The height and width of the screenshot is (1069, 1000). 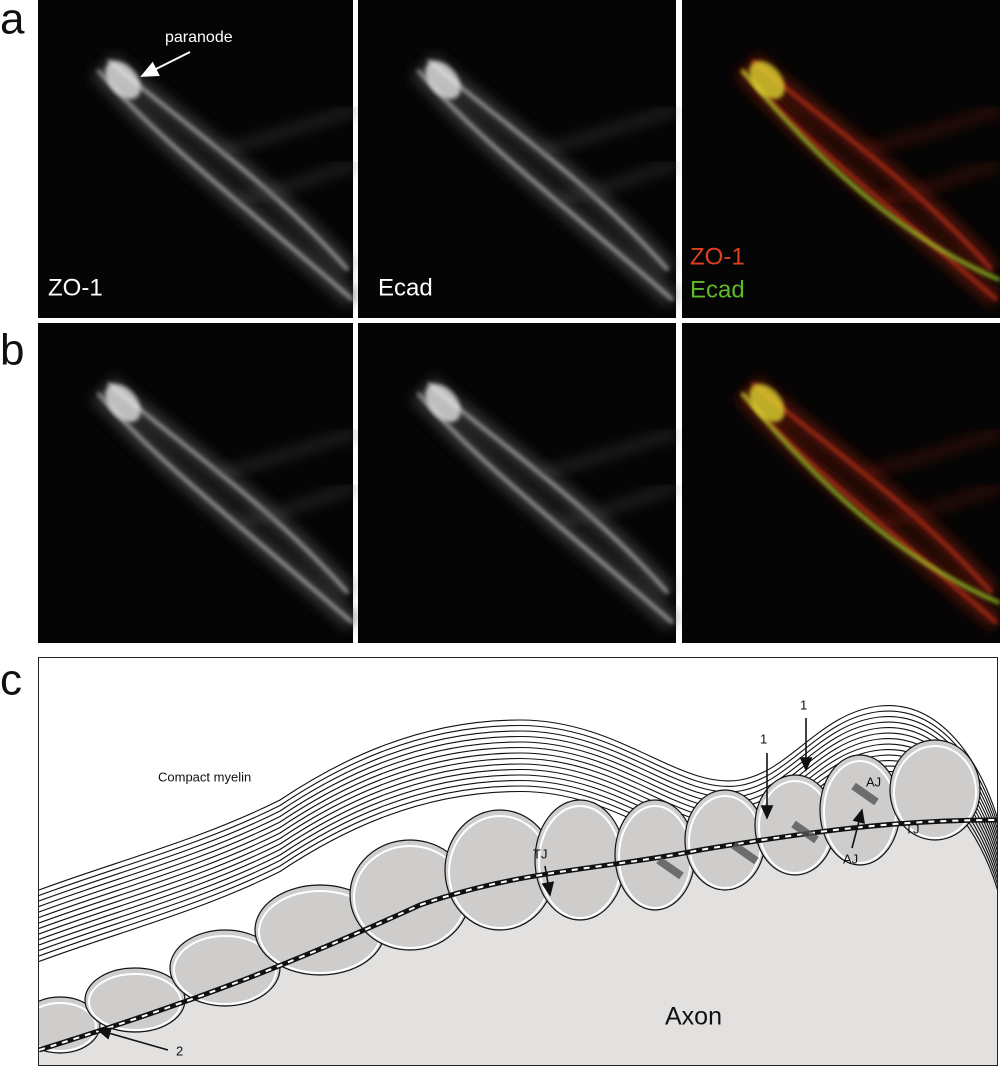 I want to click on channel-label: ZO-1, so click(x=717, y=256).